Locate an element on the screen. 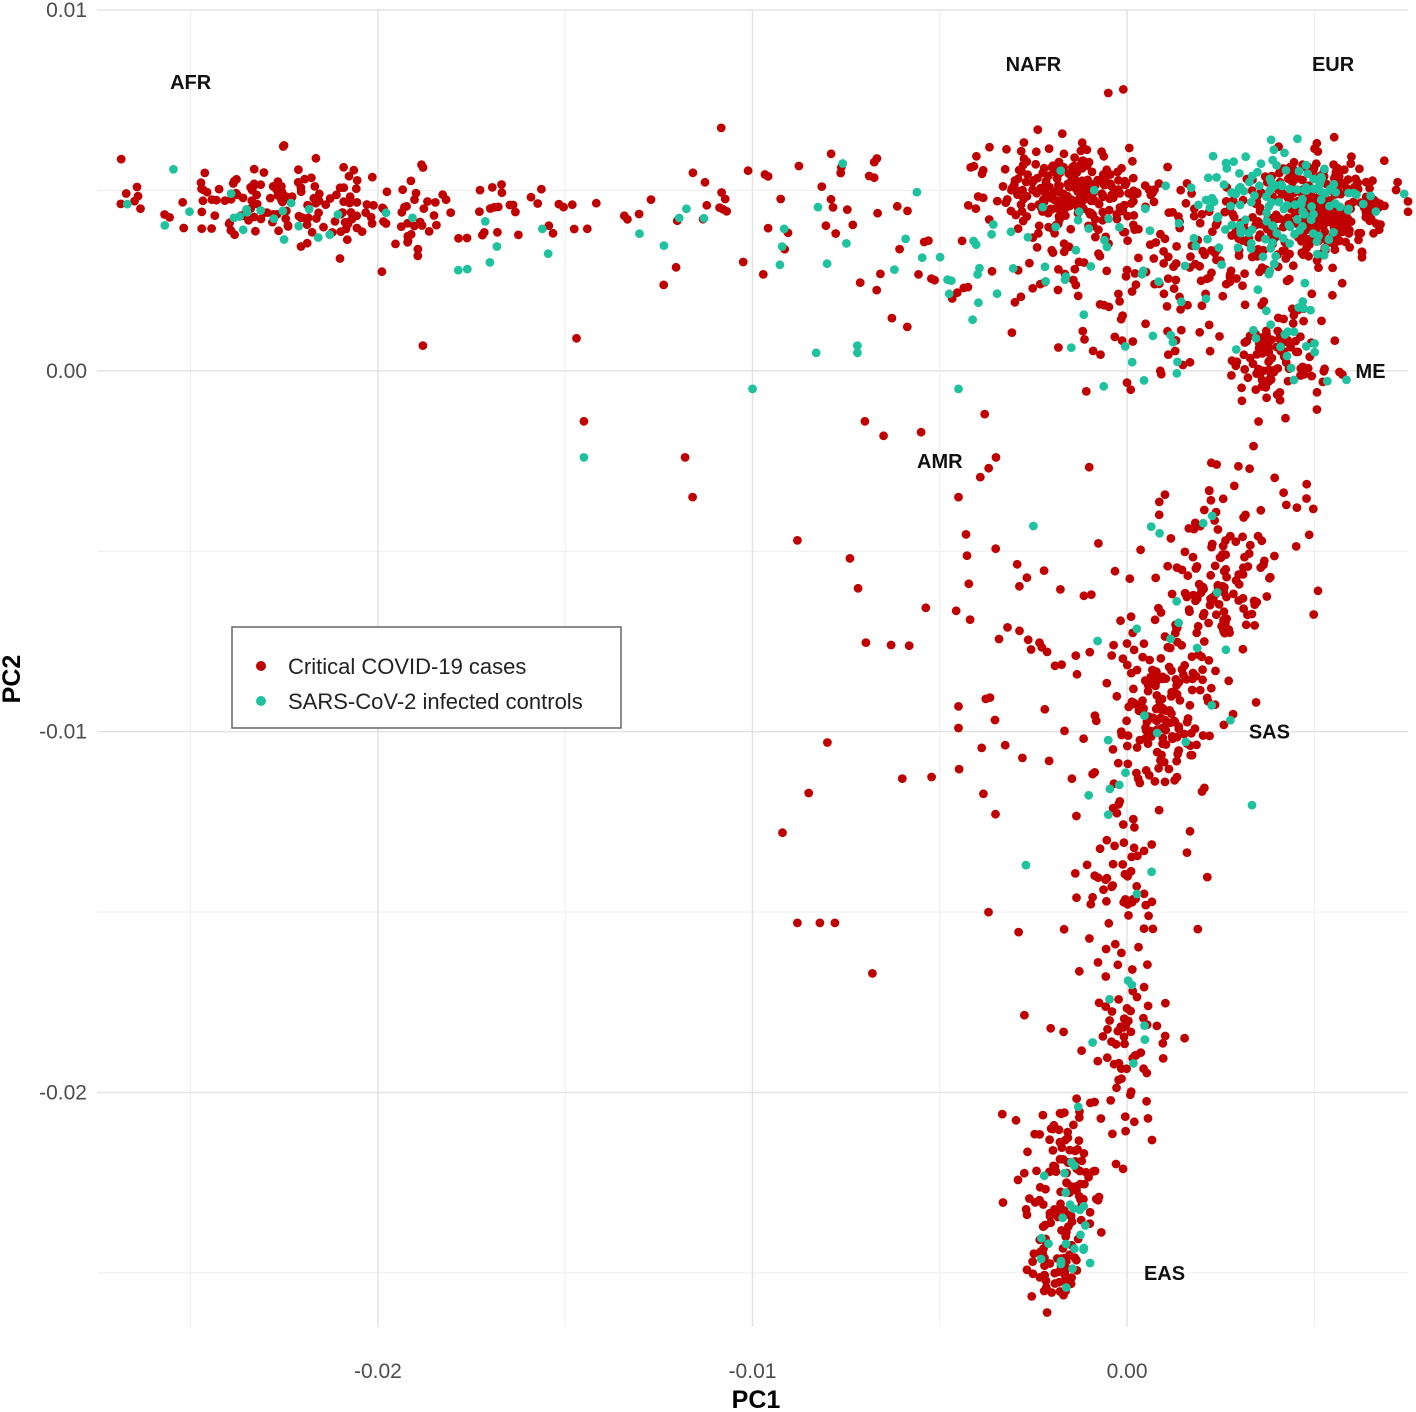  region-label-afr: AFR is located at coordinates (191, 83).